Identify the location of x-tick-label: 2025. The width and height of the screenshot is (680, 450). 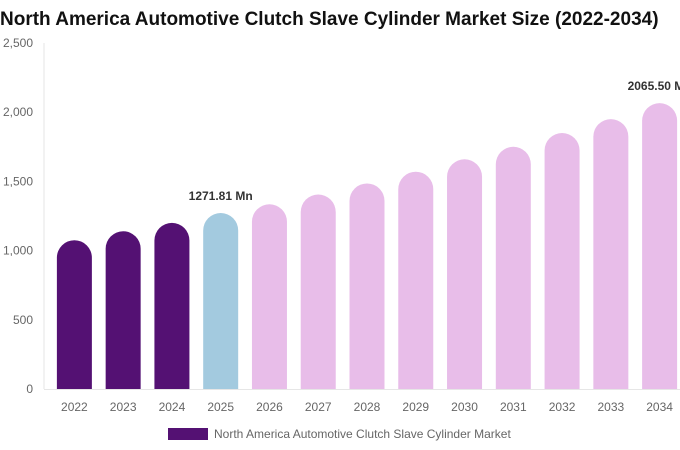
(220, 407).